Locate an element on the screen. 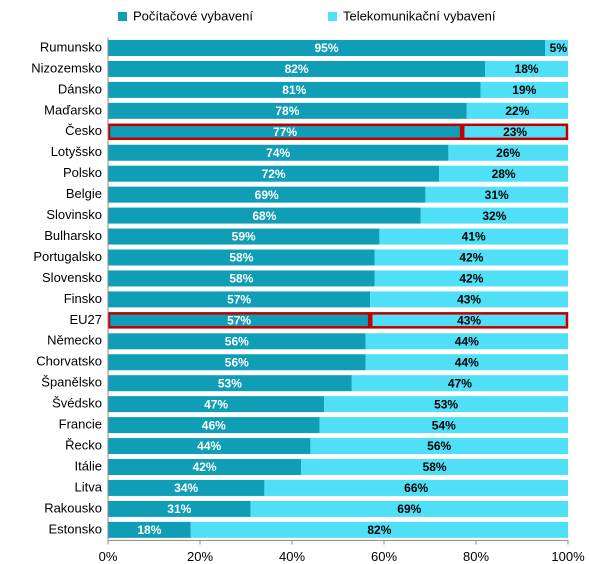 Image resolution: width=589 pixels, height=564 pixels. value-label: 56% is located at coordinates (237, 341).